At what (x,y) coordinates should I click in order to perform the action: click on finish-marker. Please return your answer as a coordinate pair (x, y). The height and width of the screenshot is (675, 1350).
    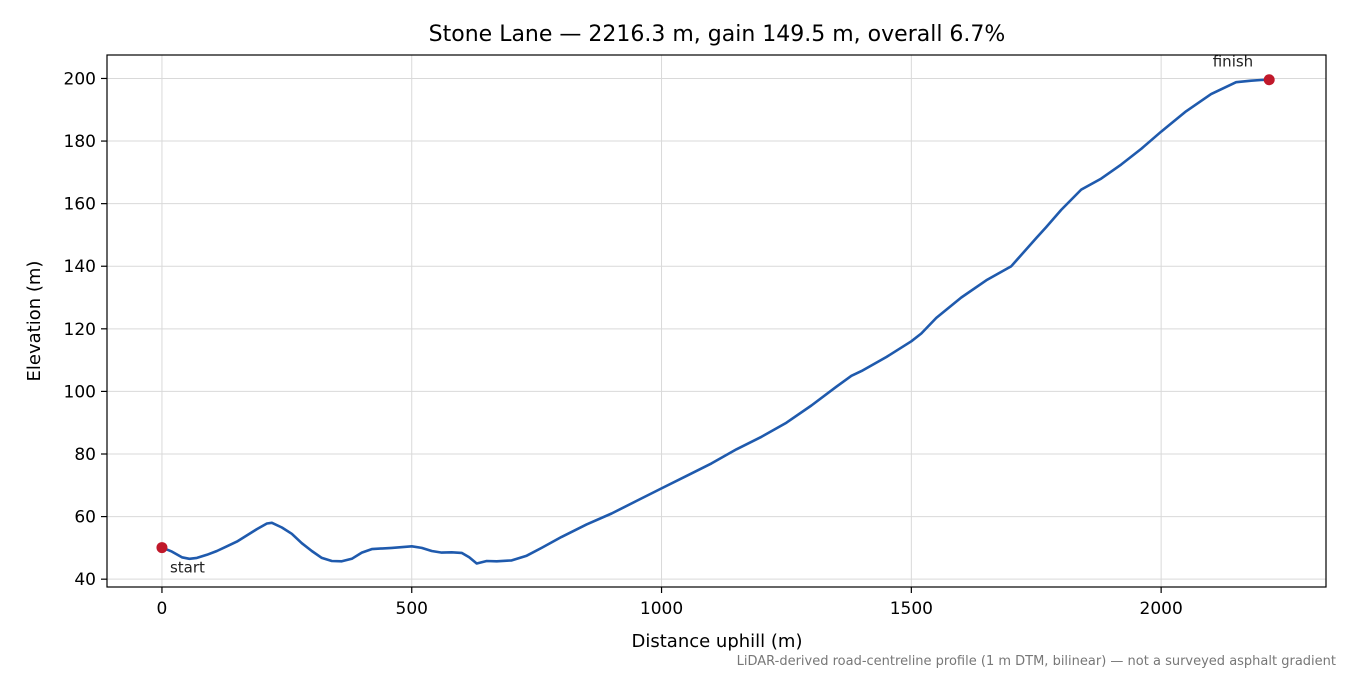
    Looking at the image, I should click on (1269, 80).